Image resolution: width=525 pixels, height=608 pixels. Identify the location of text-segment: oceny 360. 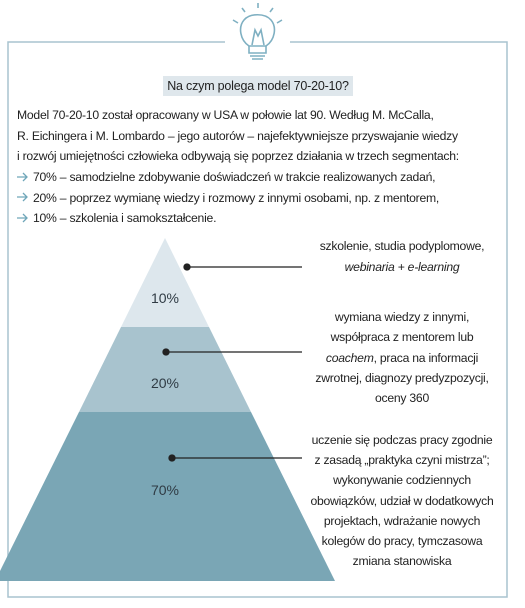
(402, 398).